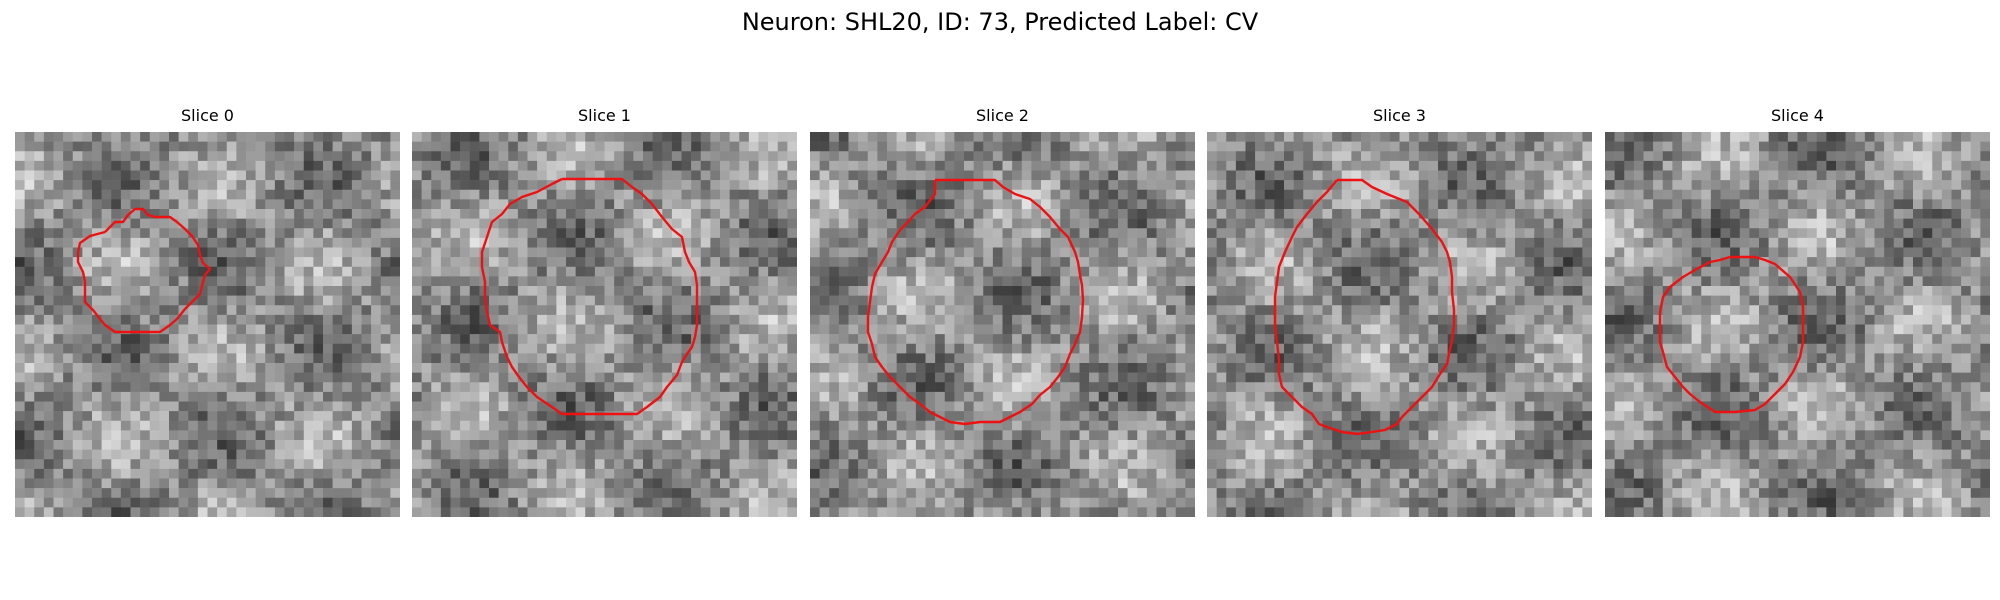 This screenshot has height=600, width=2000. What do you see at coordinates (1399, 115) in the screenshot?
I see `slice-title: Slice 3` at bounding box center [1399, 115].